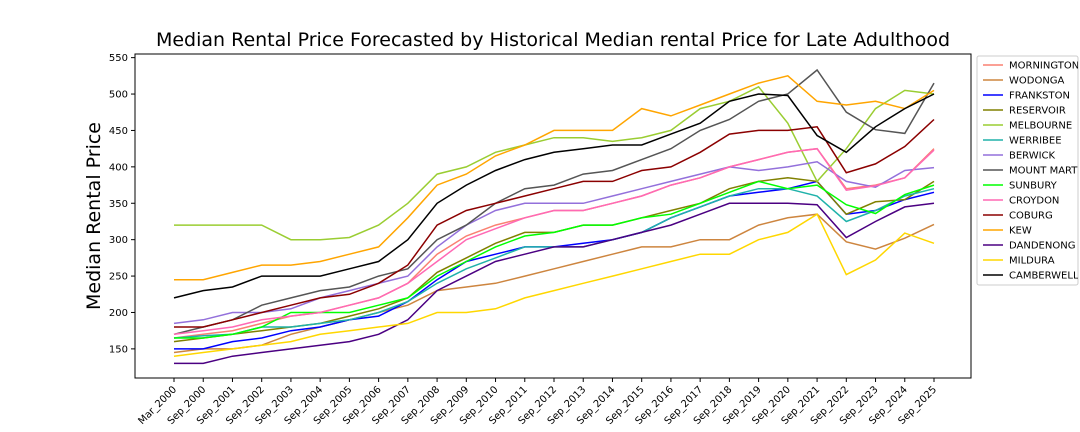 Image resolution: width=1080 pixels, height=432 pixels. Describe the element at coordinates (118, 58) in the screenshot. I see `y-tick-label: 550` at that location.